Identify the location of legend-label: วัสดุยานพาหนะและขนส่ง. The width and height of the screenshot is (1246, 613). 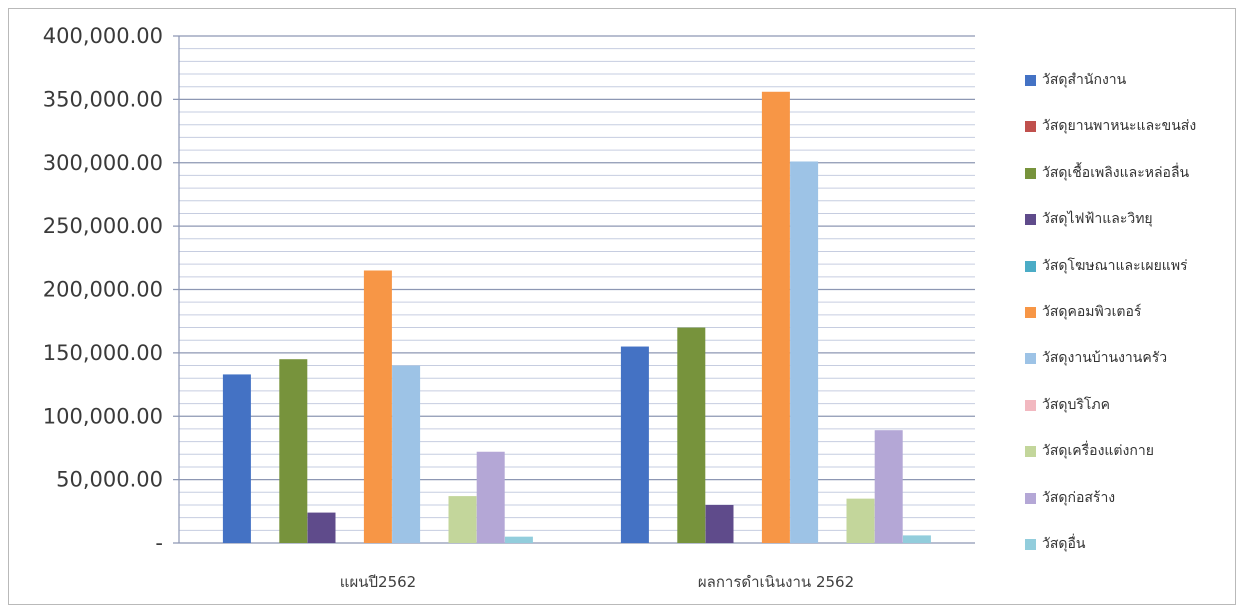
(1119, 126).